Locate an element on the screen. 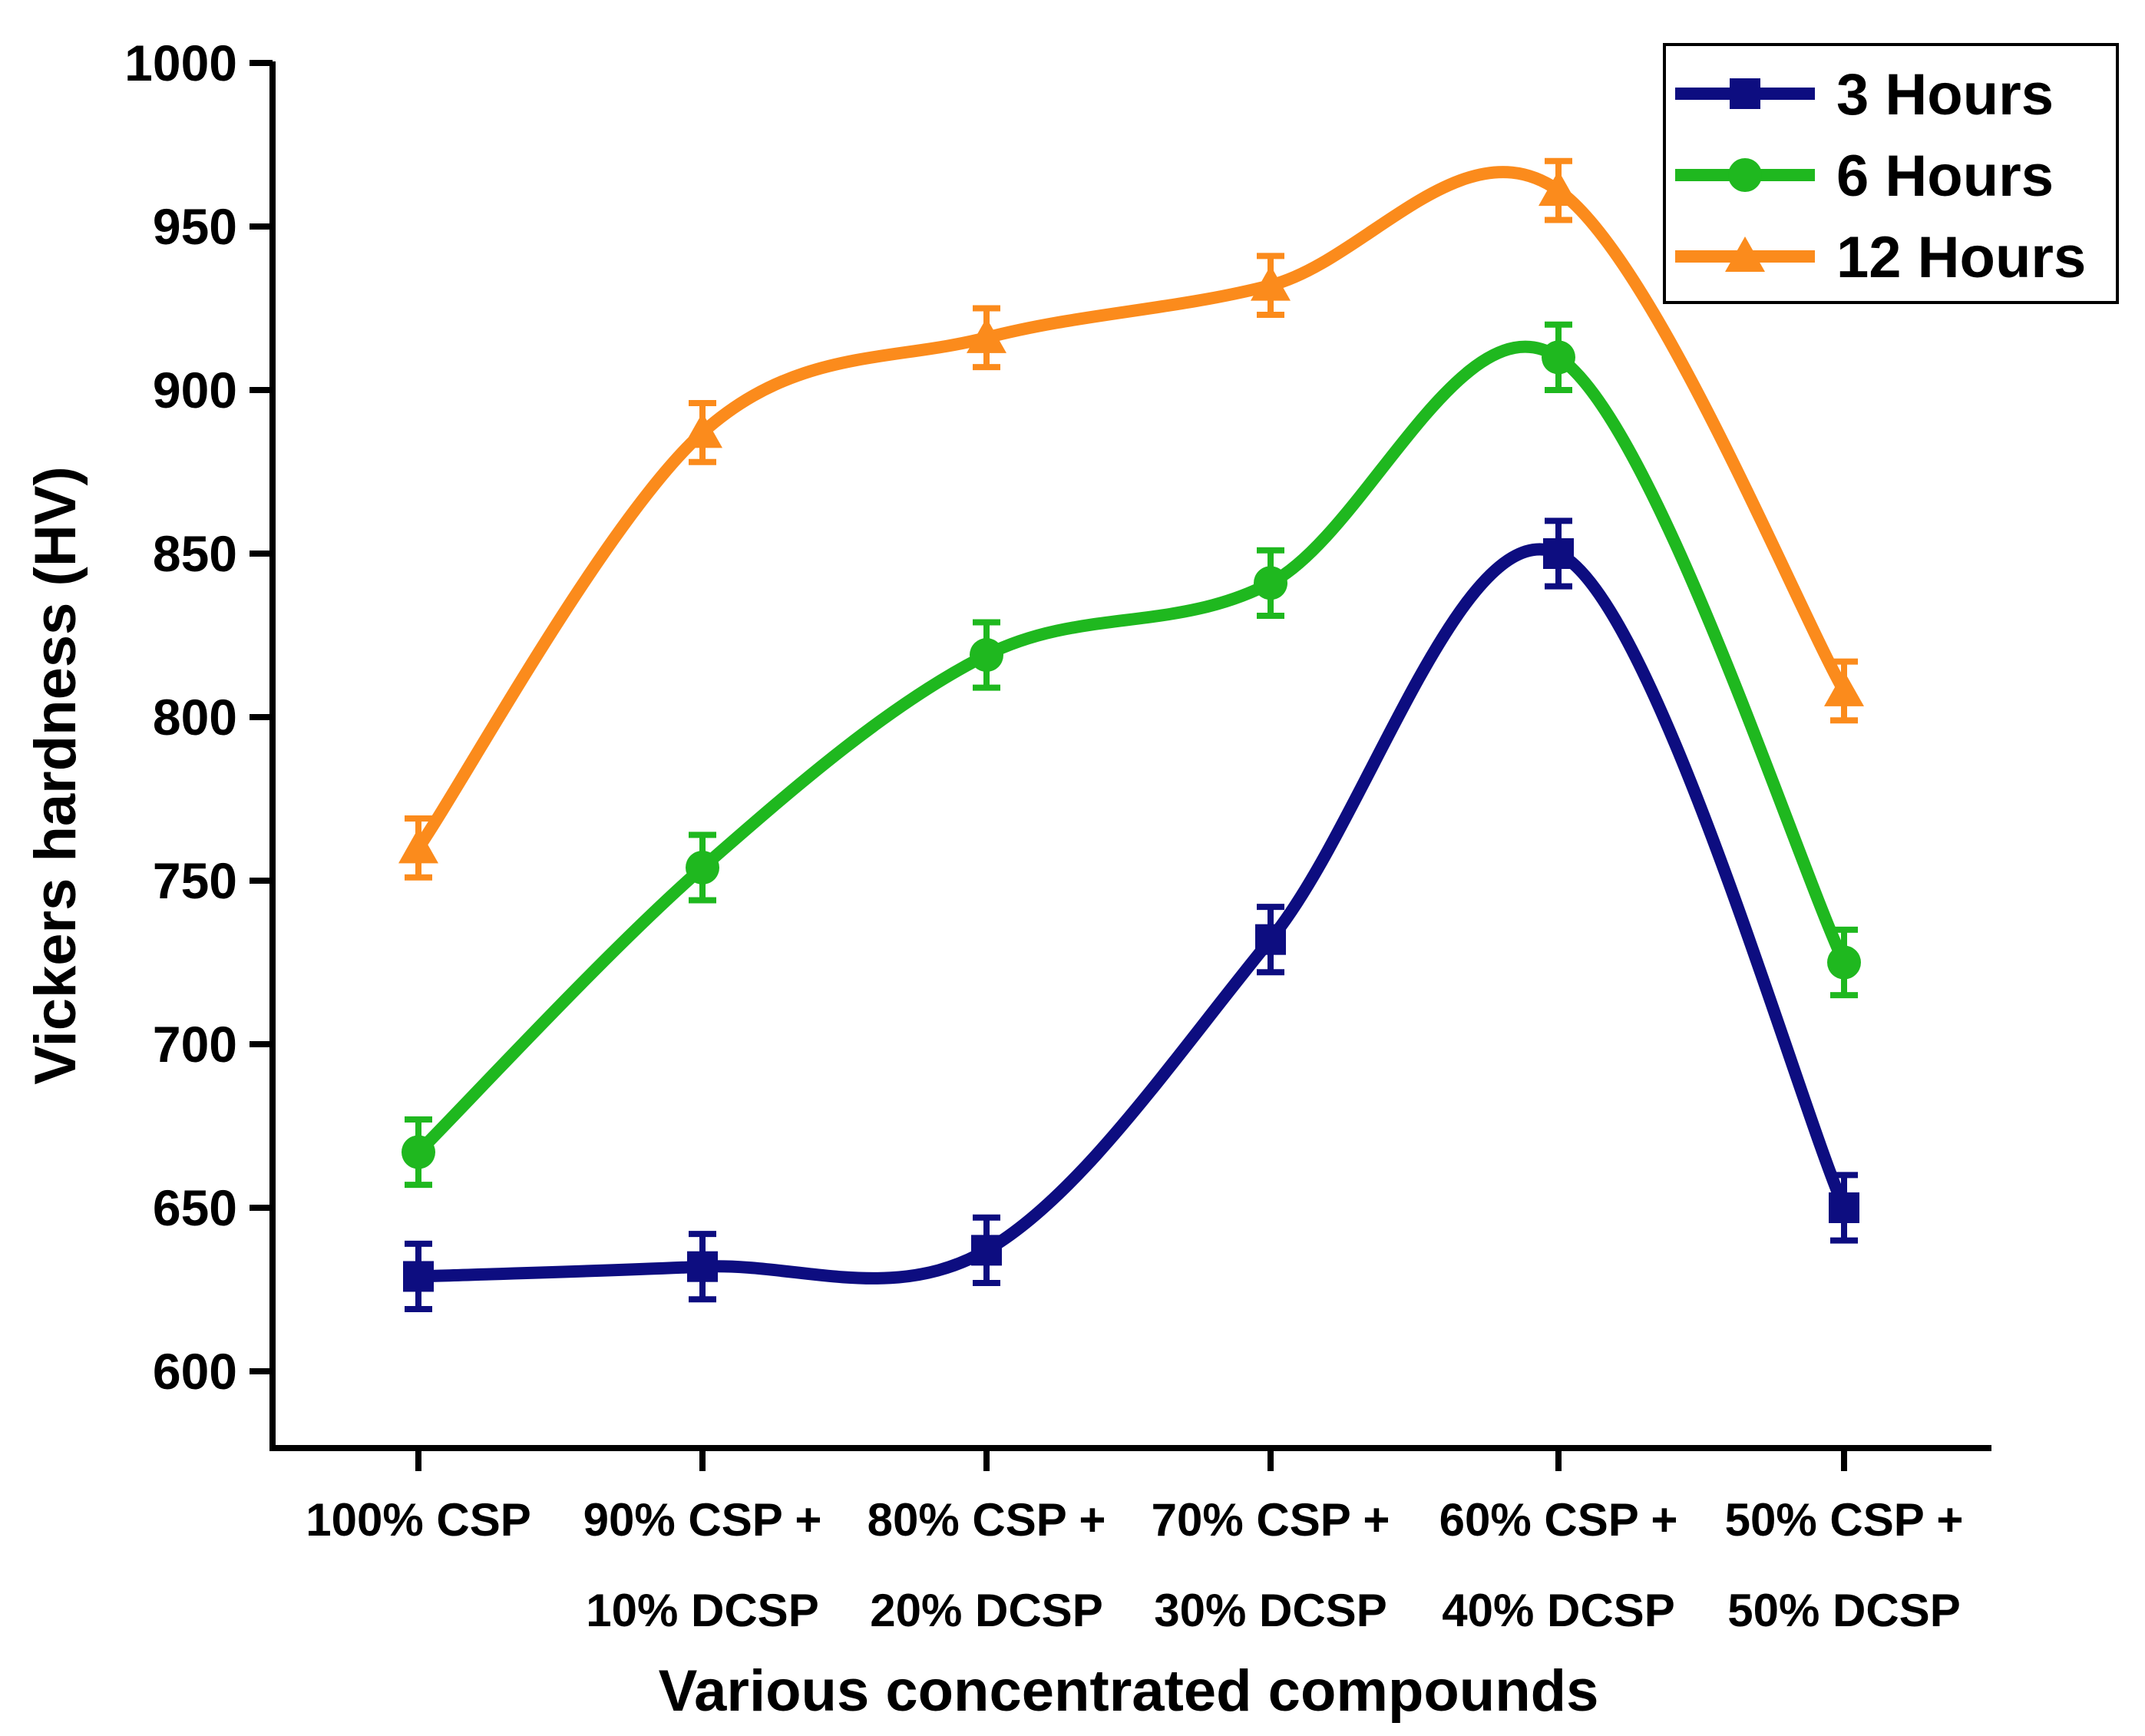 Image resolution: width=2145 pixels, height=1736 pixels. legend-item-12-hours: 12 Hours is located at coordinates (1880, 257).